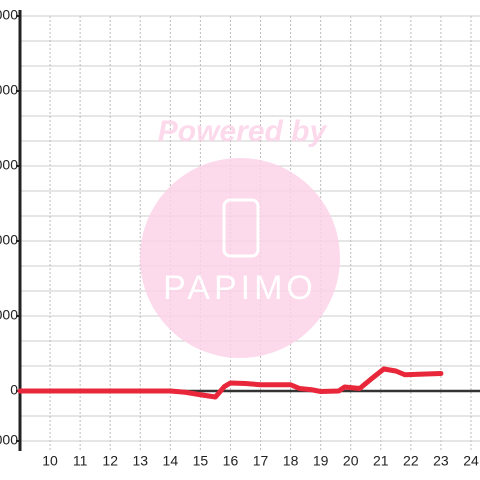  What do you see at coordinates (9, 15) in the screenshot?
I see `y-tick-label: 150,000` at bounding box center [9, 15].